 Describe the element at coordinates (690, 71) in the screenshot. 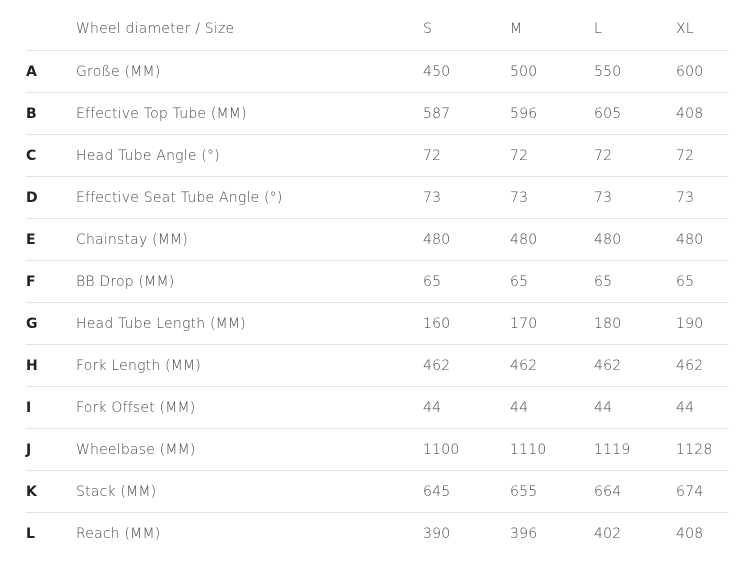

I see `row-value: 600` at that location.